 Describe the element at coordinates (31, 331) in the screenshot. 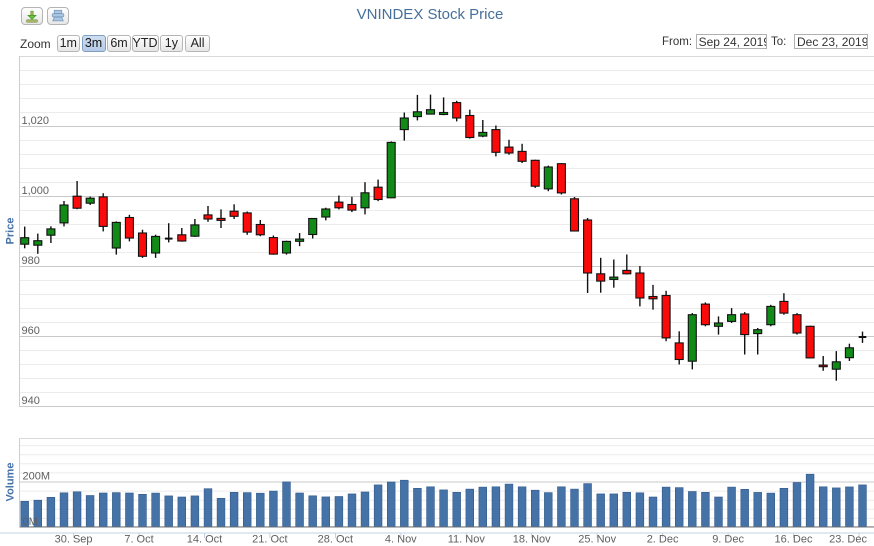

I see `svg-text: 960` at that location.